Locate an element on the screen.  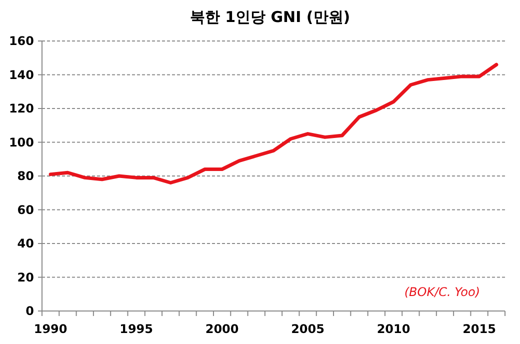
x-tick-label: 1995 is located at coordinates (137, 329).